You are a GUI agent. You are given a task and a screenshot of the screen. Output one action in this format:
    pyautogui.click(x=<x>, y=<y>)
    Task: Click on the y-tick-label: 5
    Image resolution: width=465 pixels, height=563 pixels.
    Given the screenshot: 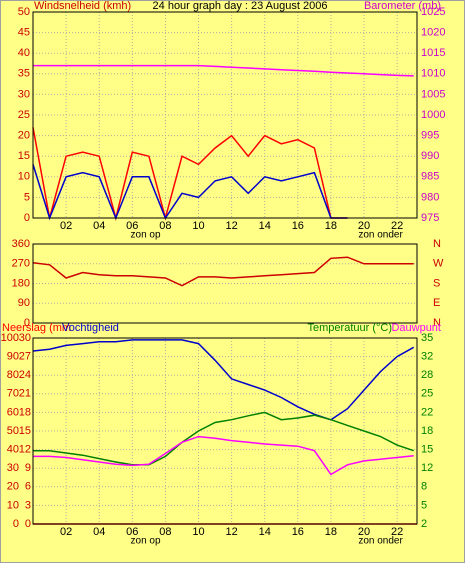 What is the action you would take?
    pyautogui.click(x=27, y=197)
    